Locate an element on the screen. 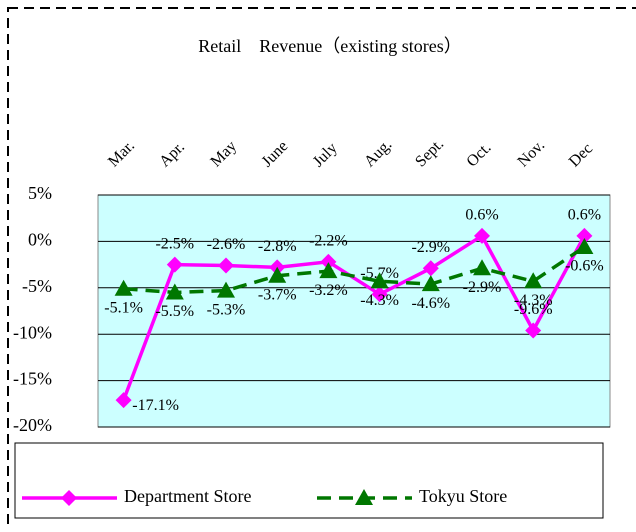 The width and height of the screenshot is (636, 532). x-tick-label: July is located at coordinates (325, 155).